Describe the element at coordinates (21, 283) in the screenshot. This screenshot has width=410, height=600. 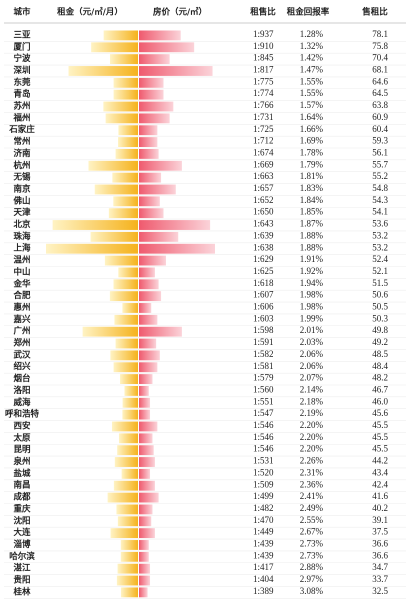
I see `city: 金华` at that location.